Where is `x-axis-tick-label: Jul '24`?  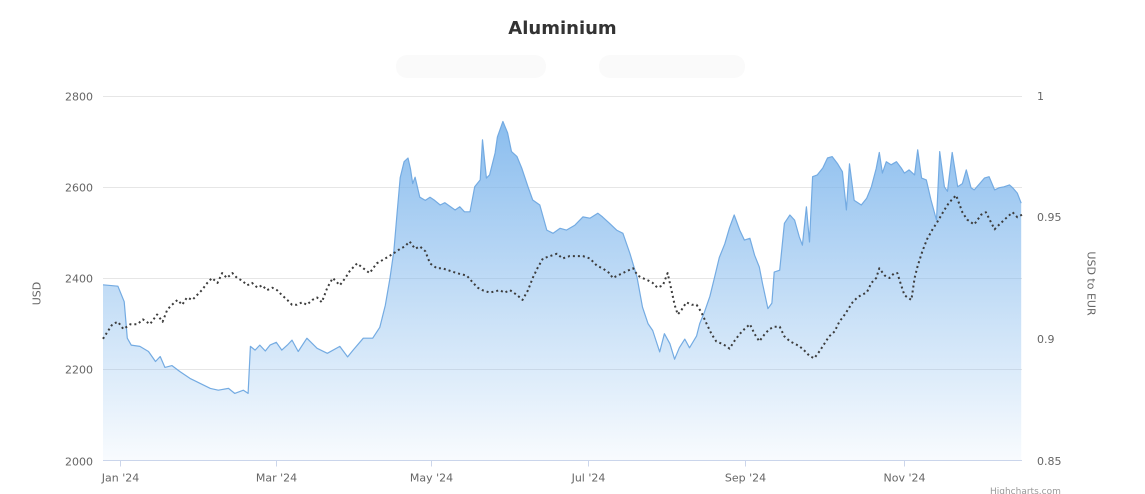
x-axis-tick-label: Jul '24 is located at coordinates (588, 478).